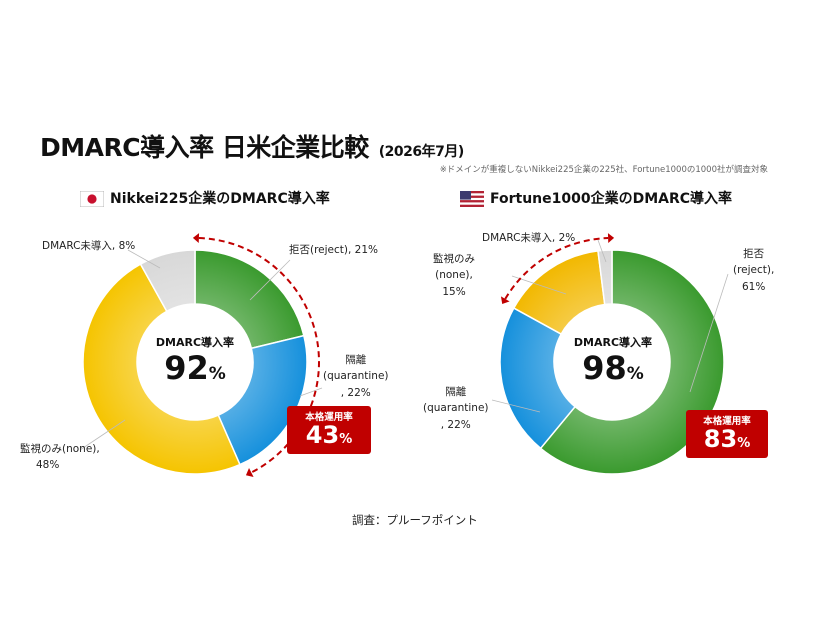  What do you see at coordinates (92, 199) in the screenshot?
I see `japan-flag-icon` at bounding box center [92, 199].